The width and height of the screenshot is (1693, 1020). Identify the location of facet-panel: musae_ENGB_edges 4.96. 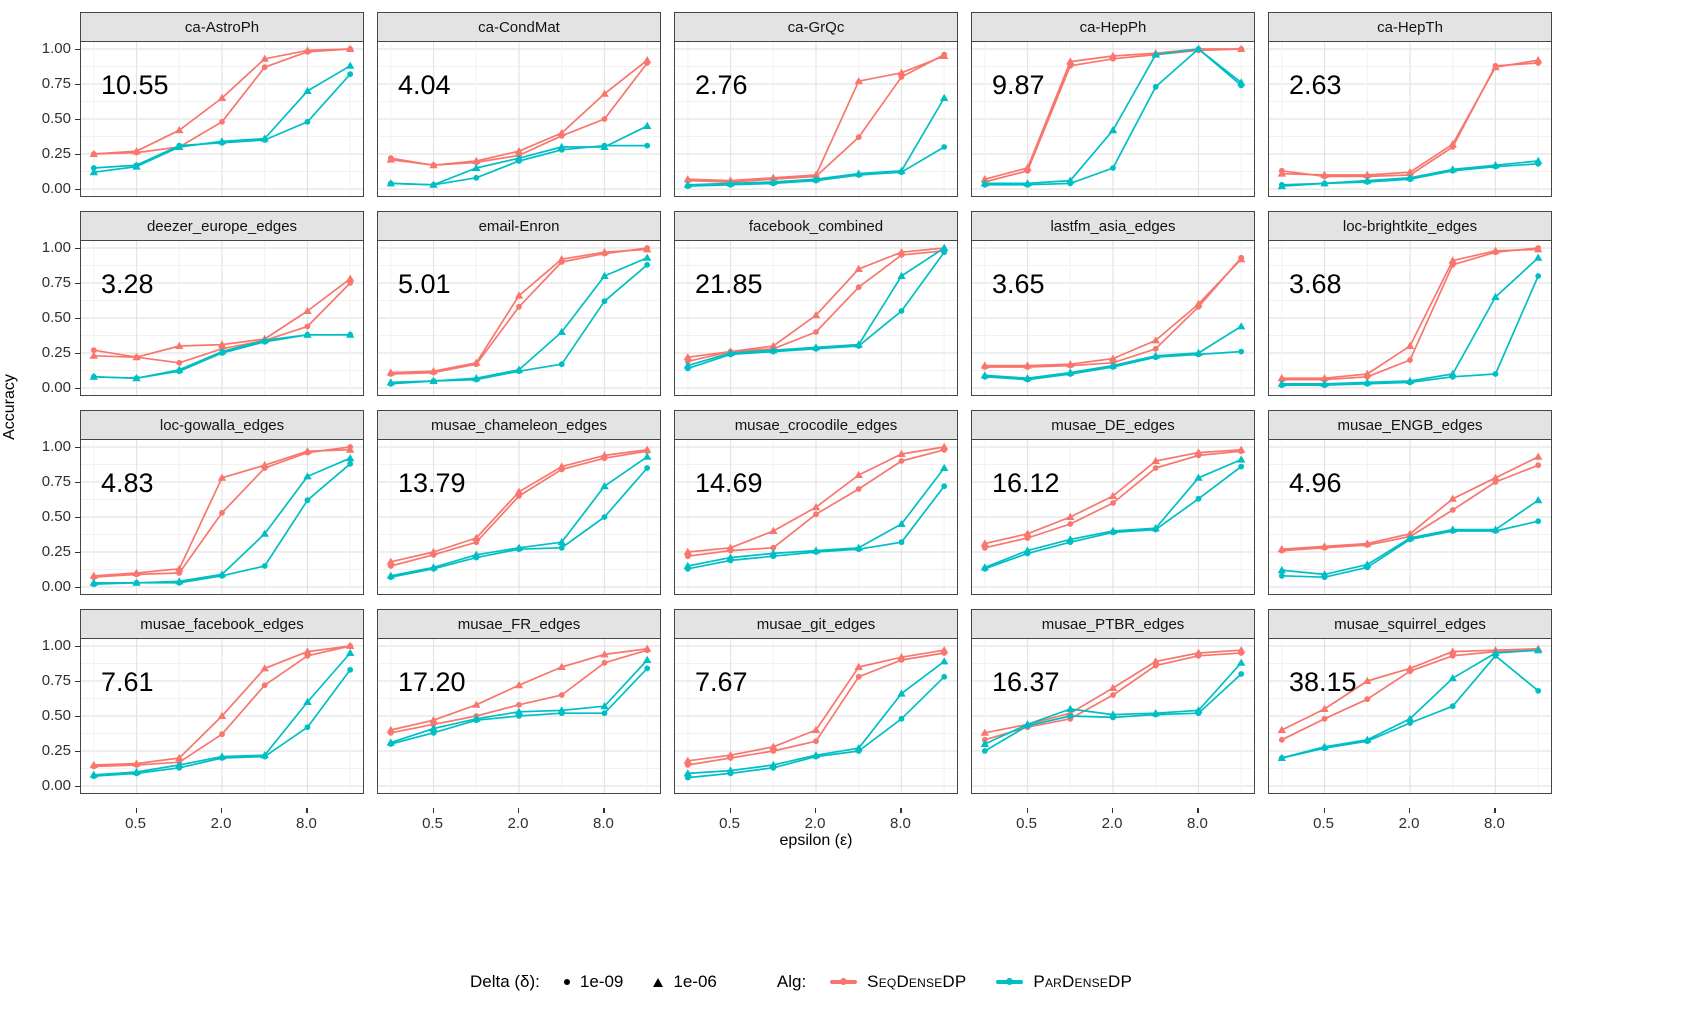
(1410, 502).